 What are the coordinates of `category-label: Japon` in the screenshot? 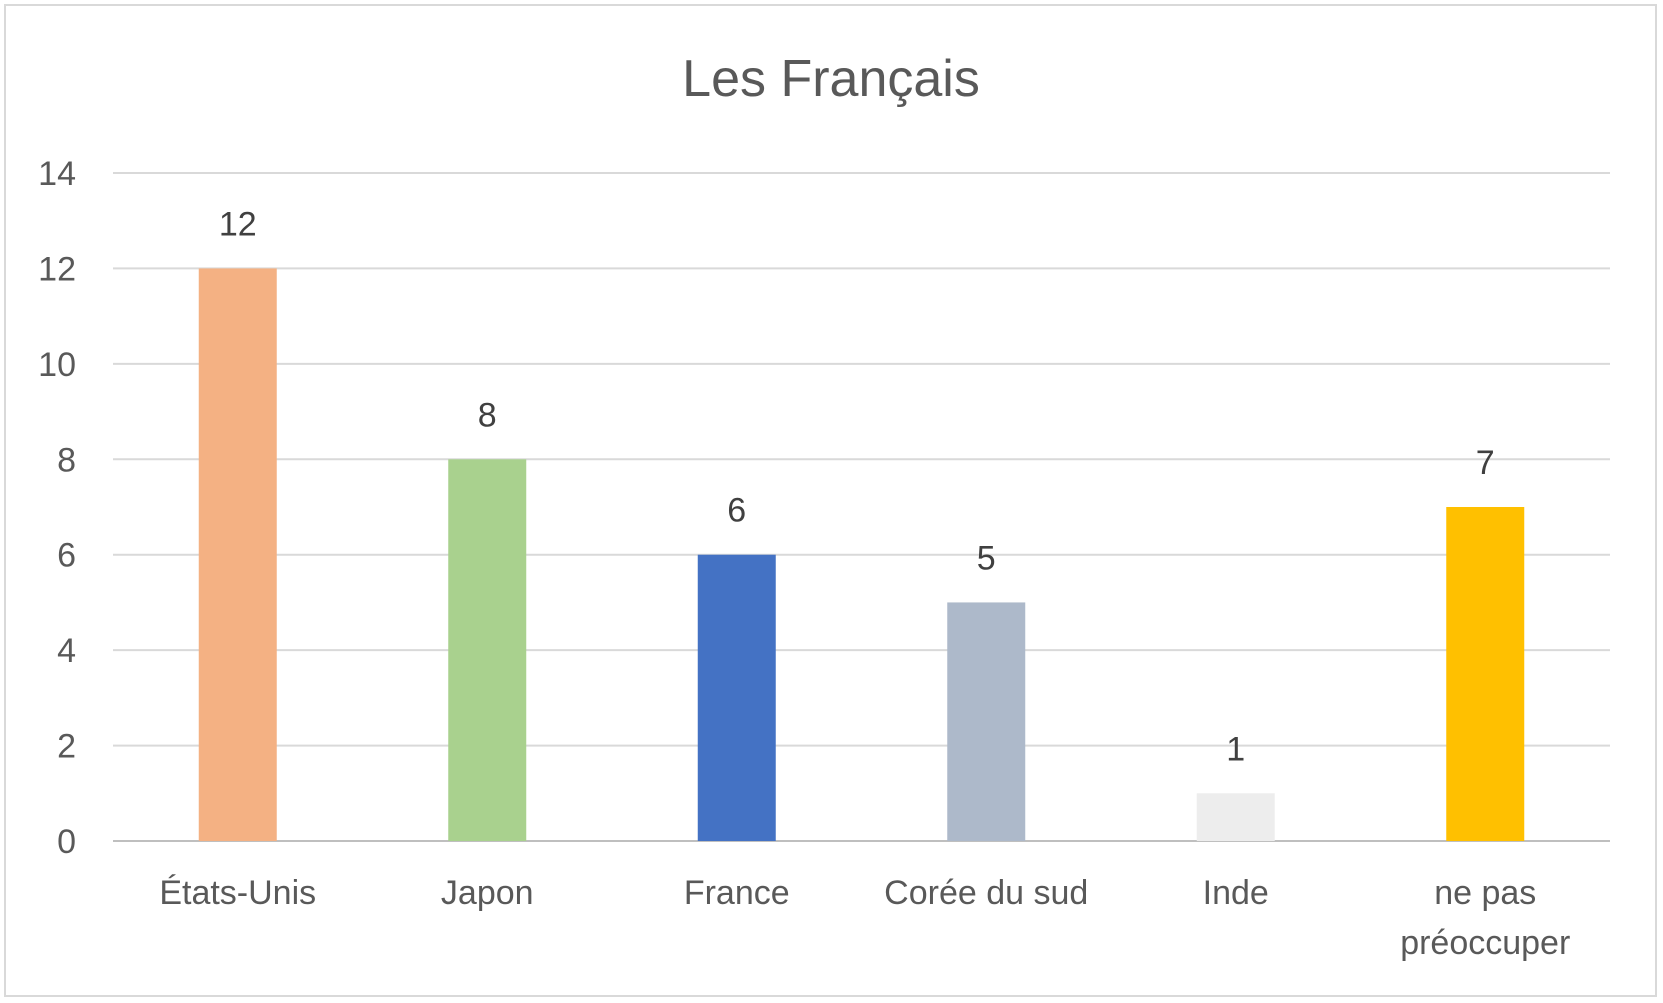 It's located at (487, 893).